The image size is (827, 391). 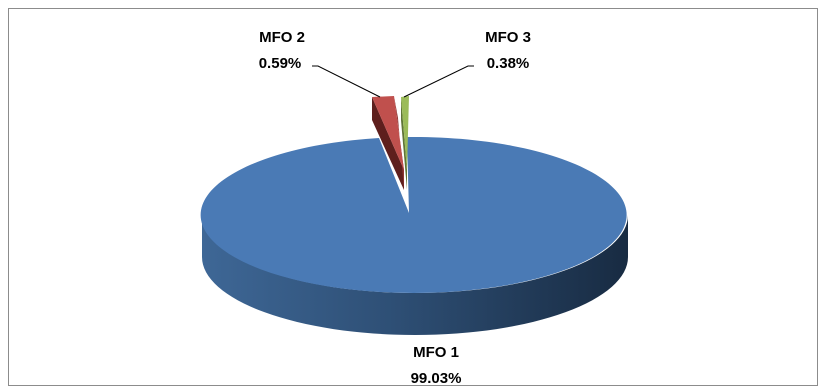 I want to click on slice-mfo-3-side, so click(x=404, y=143).